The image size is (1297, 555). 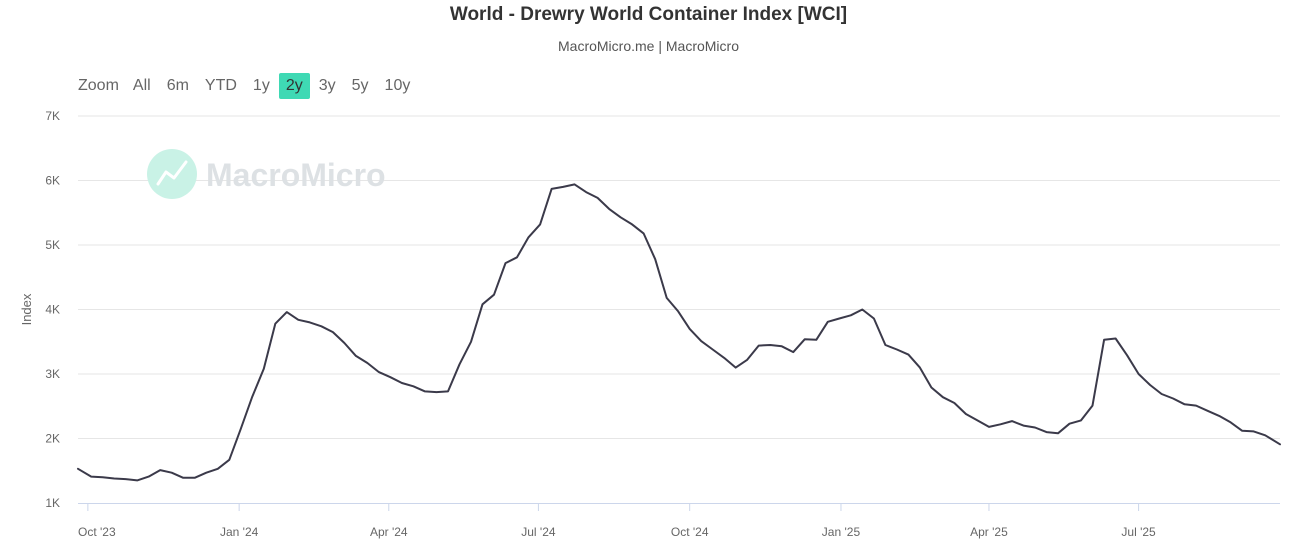 I want to click on chart-subtitle: MacroMicro.me | MacroMicro, so click(x=648, y=46).